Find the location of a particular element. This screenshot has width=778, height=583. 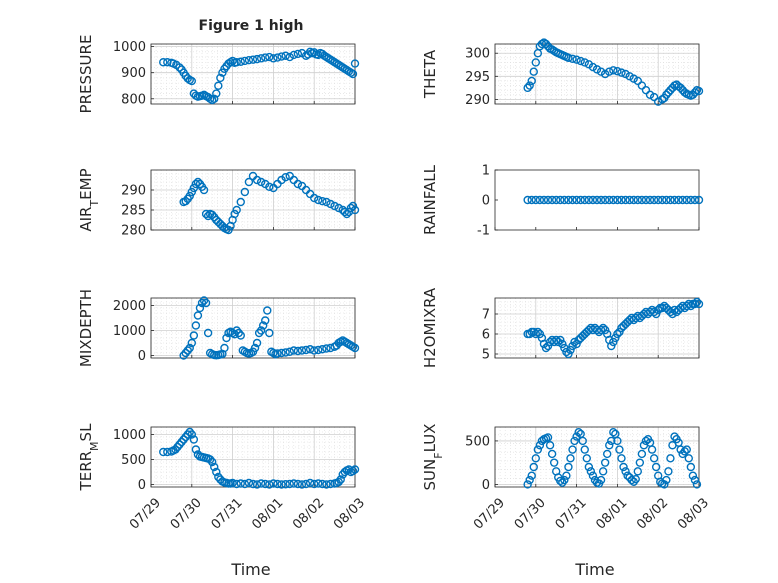

axes-box is located at coordinates (597, 74).